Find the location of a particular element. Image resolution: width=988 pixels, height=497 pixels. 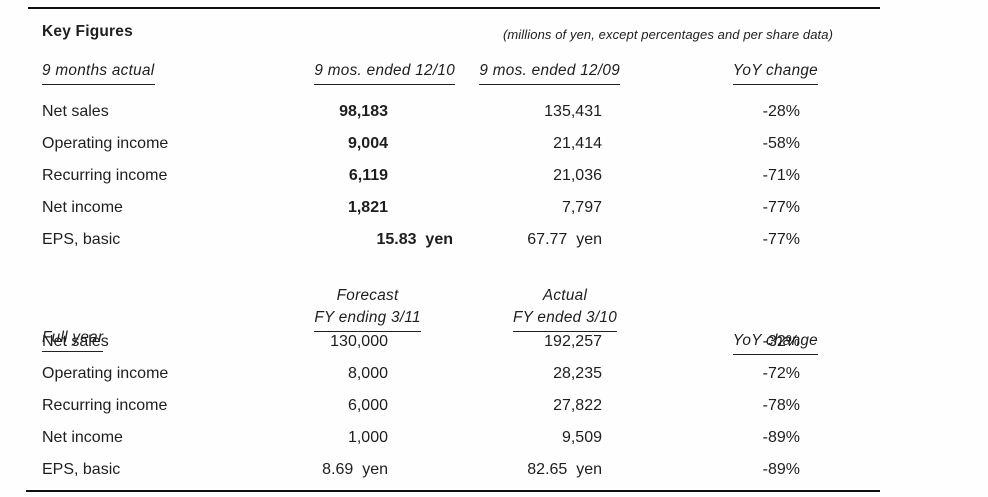

table-row: Operating income 8,000 28,235 -72% is located at coordinates (430, 374).